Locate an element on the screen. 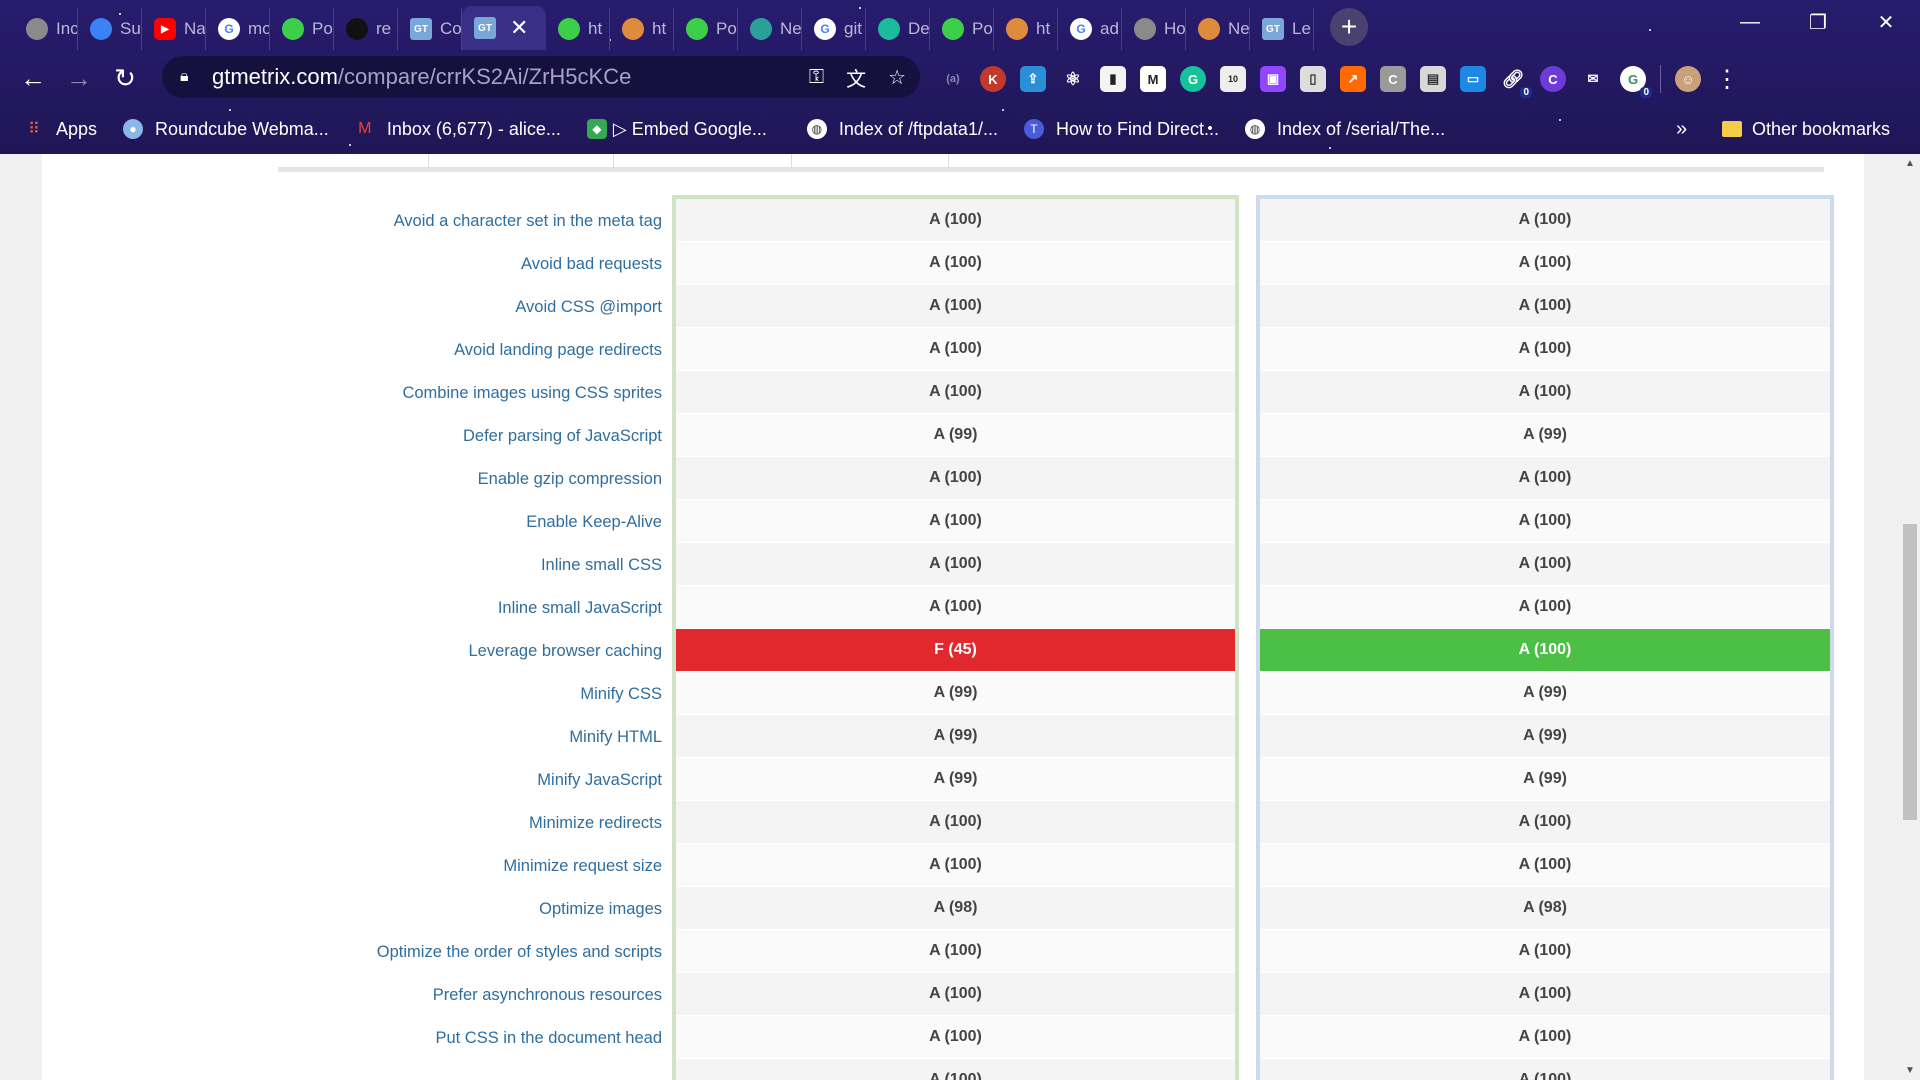  recommendation-link: Optimize the order of styles and scripts is located at coordinates (519, 952).